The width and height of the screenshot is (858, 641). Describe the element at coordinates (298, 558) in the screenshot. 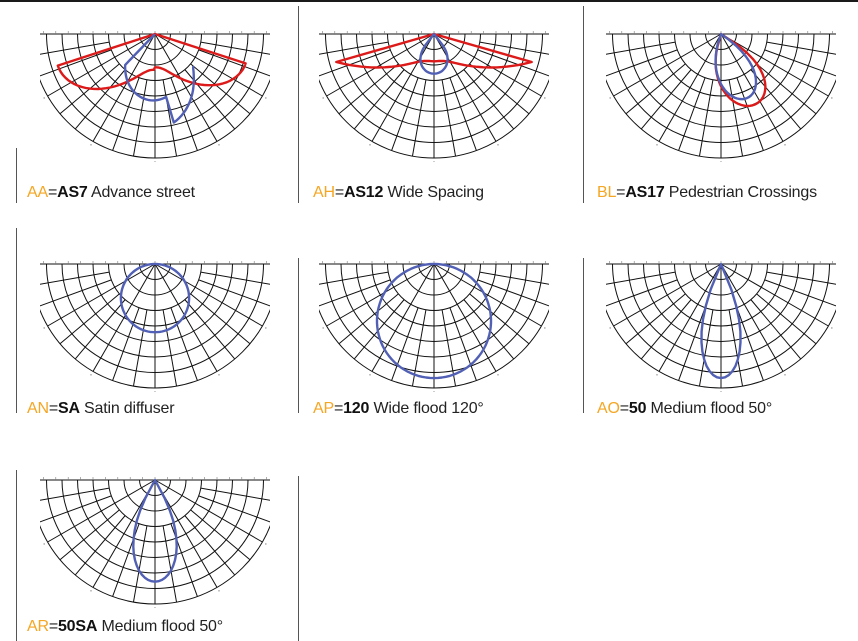

I see `divider-right-ar` at that location.